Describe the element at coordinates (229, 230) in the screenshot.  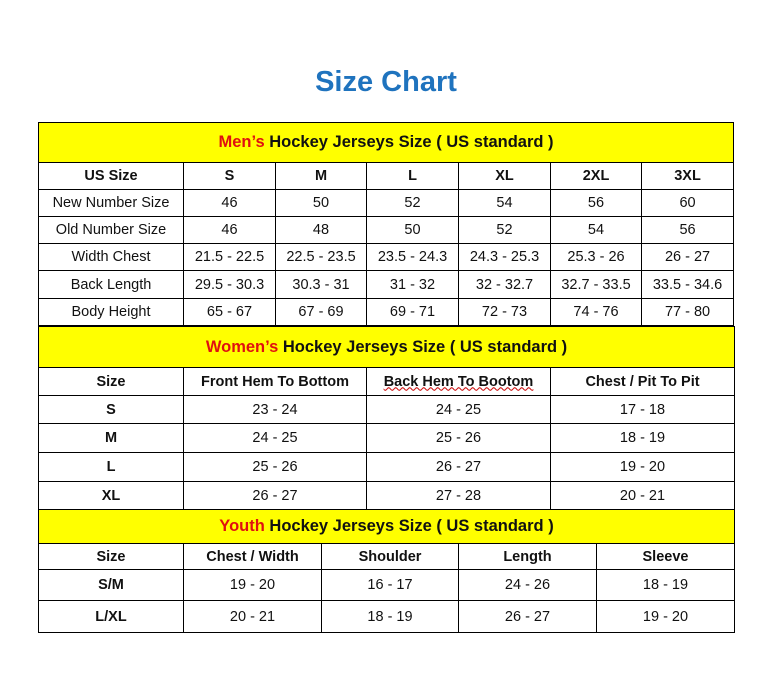
I see `table-cell: 46` at that location.